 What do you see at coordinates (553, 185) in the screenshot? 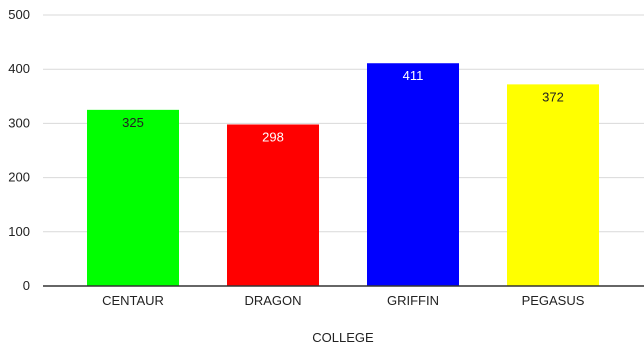
I see `bar-pegasus` at bounding box center [553, 185].